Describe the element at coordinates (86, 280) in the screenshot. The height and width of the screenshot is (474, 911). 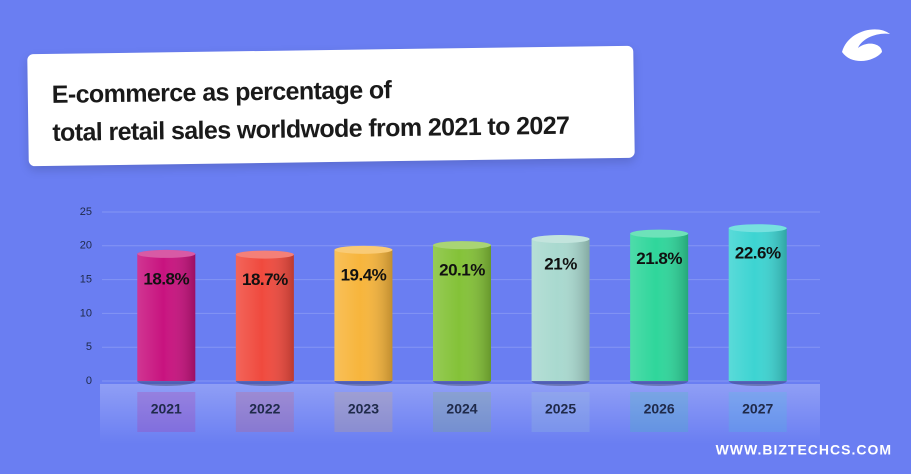
I see `y-tick-label: 15` at that location.